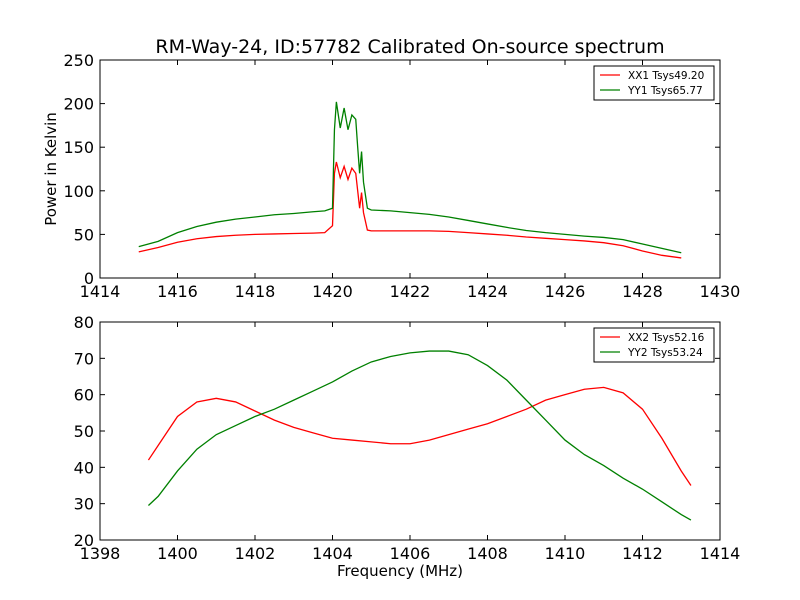 This screenshot has width=800, height=600. I want to click on legend-entry: YY1 Tsys65.77, so click(665, 91).